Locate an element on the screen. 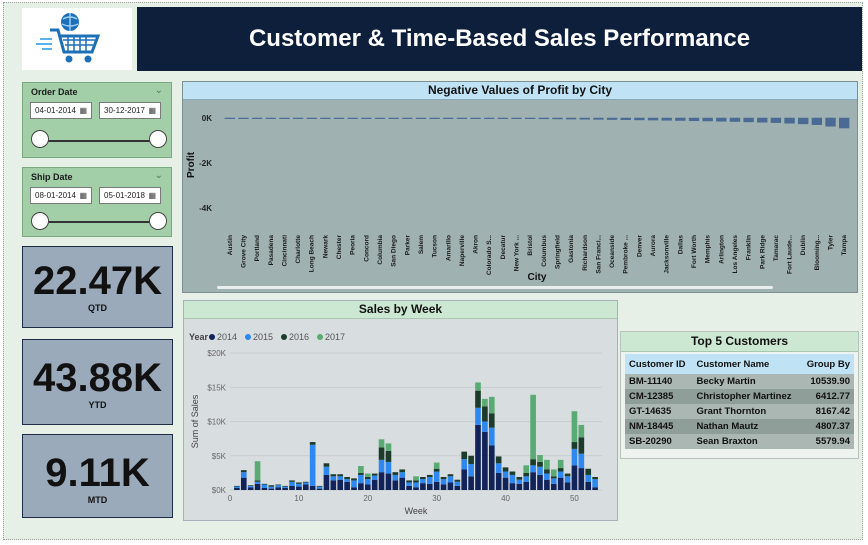  x-tick-label: Decatur is located at coordinates (503, 247).